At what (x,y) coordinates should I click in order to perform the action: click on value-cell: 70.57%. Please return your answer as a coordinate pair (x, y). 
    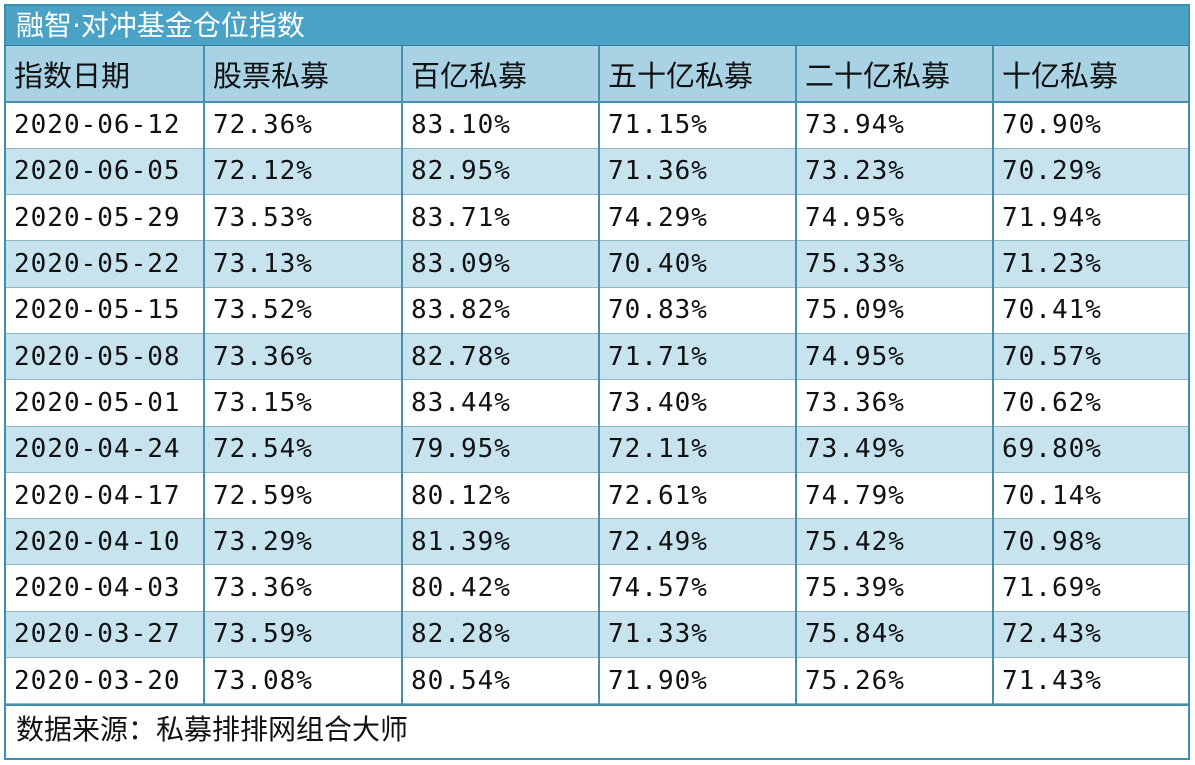
    Looking at the image, I should click on (1090, 357).